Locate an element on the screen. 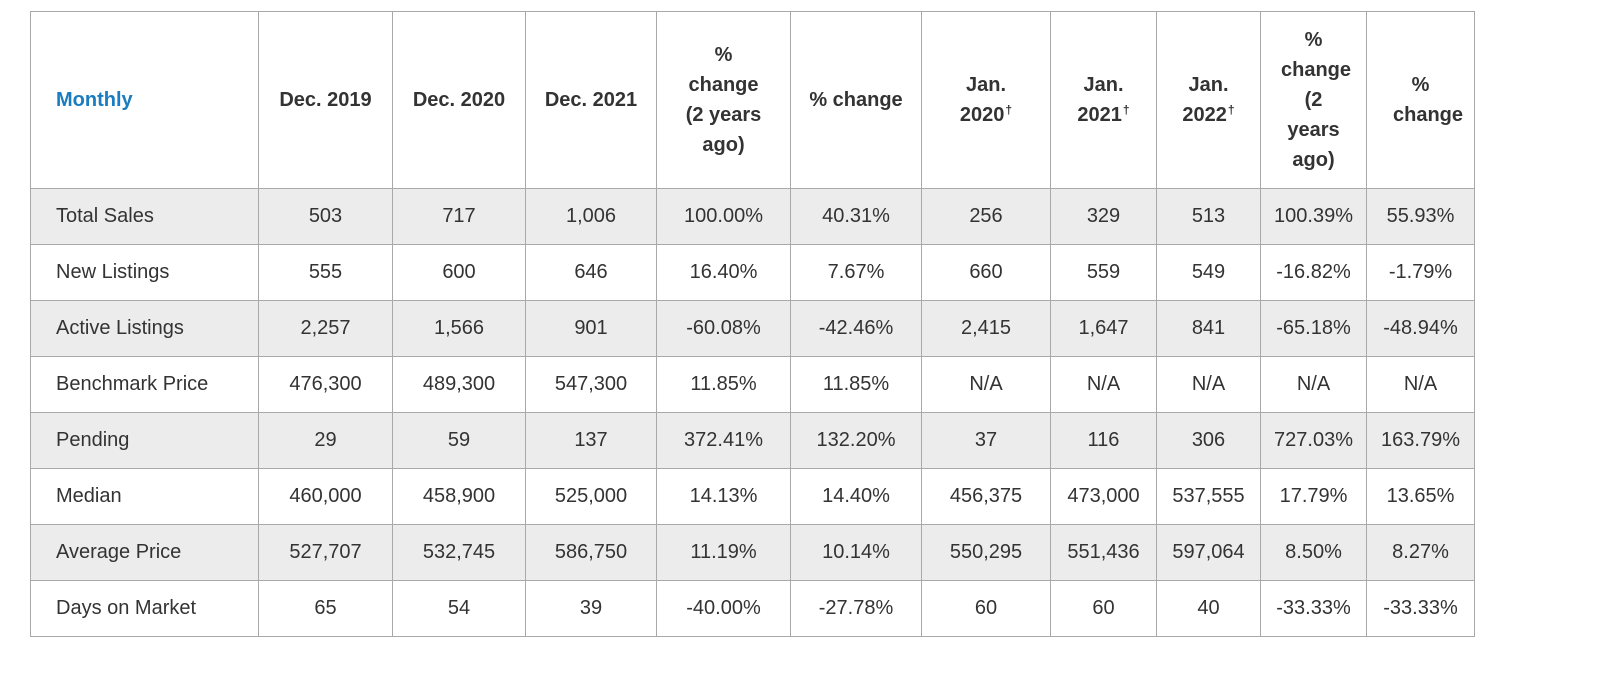 This screenshot has height=678, width=1600. table-cell: 727.03% is located at coordinates (1313, 440).